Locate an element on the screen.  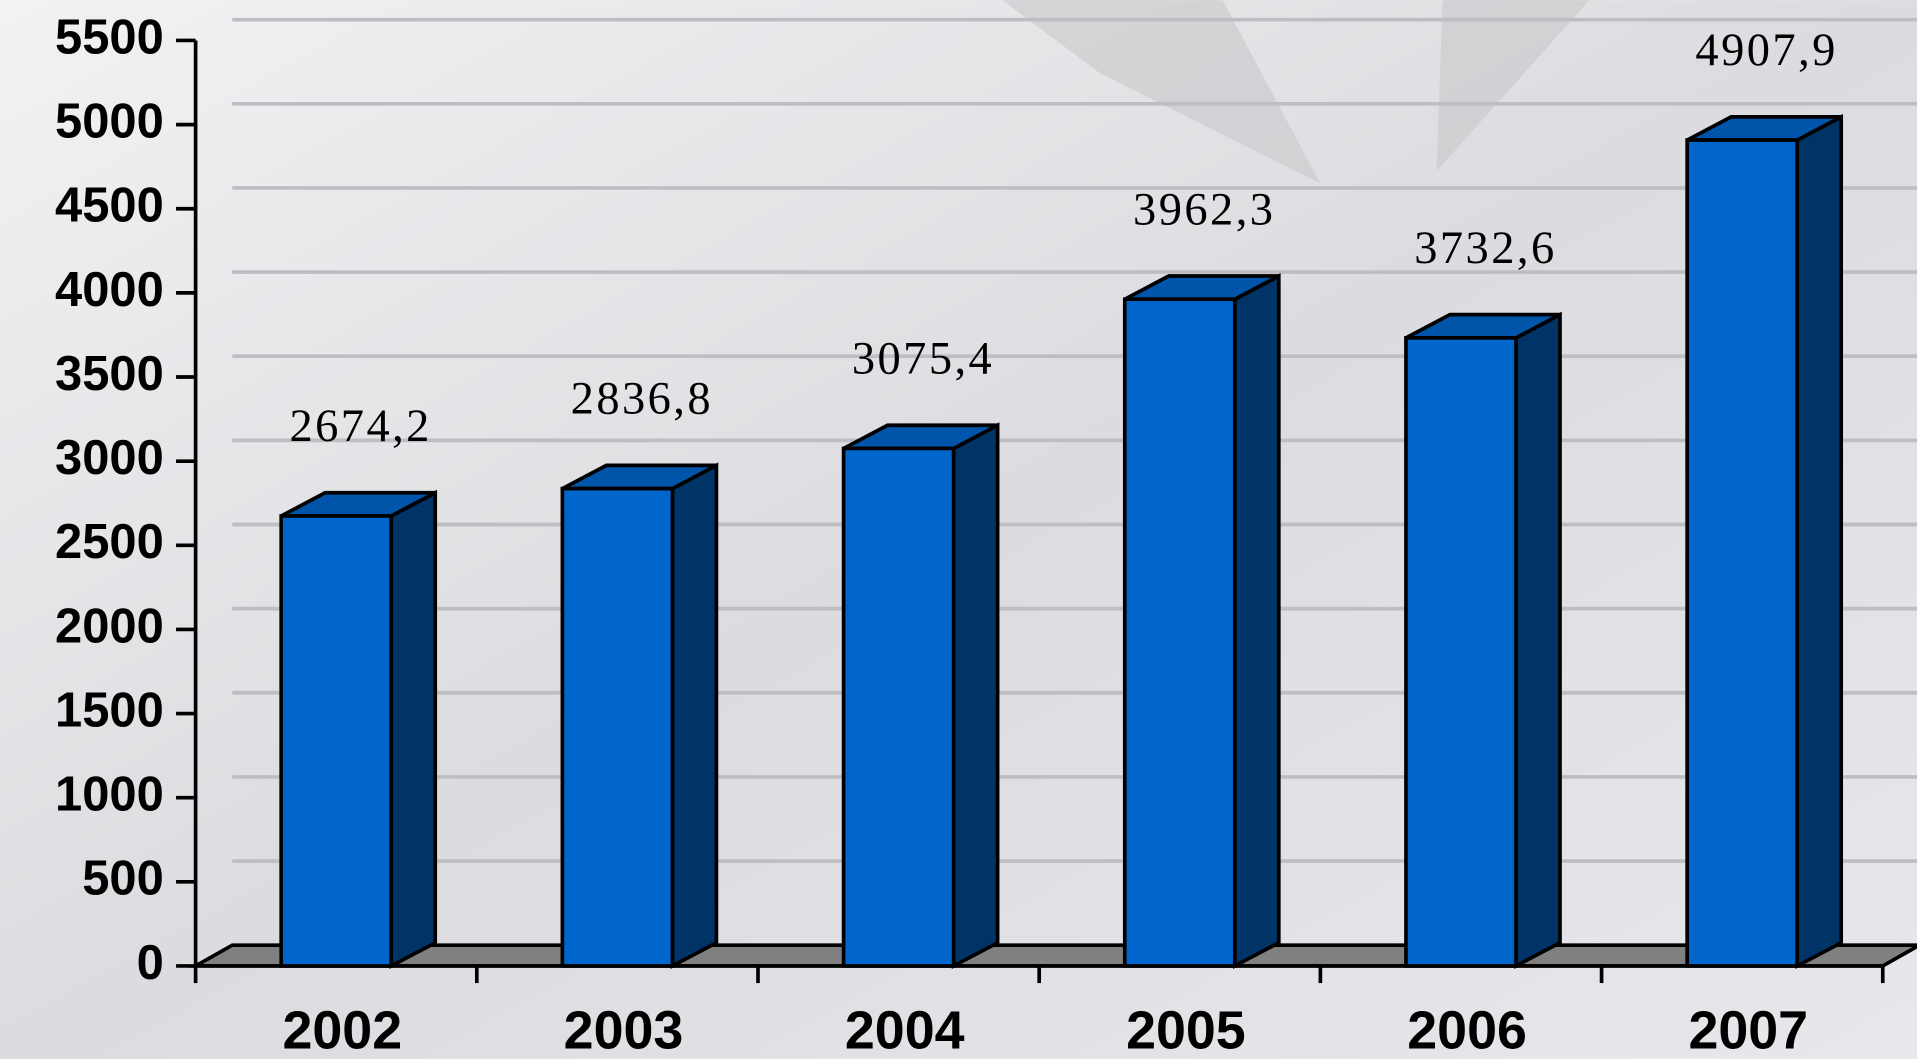
background-shape is located at coordinates (1161, 92).